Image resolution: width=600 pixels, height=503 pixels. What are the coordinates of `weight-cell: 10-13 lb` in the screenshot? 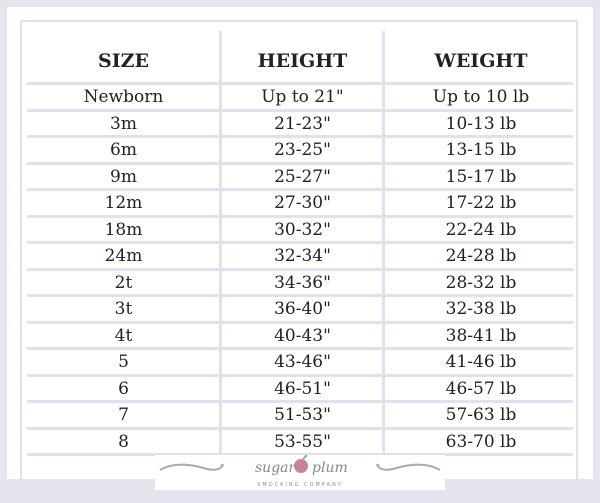 It's located at (481, 123).